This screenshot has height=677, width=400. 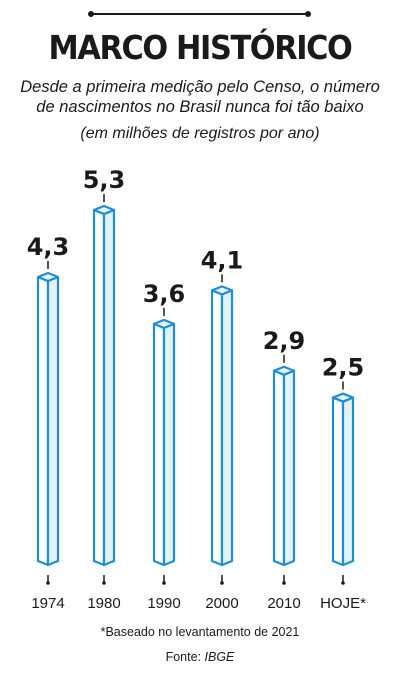 I want to click on x-tick-label: 1974, so click(x=47, y=603).